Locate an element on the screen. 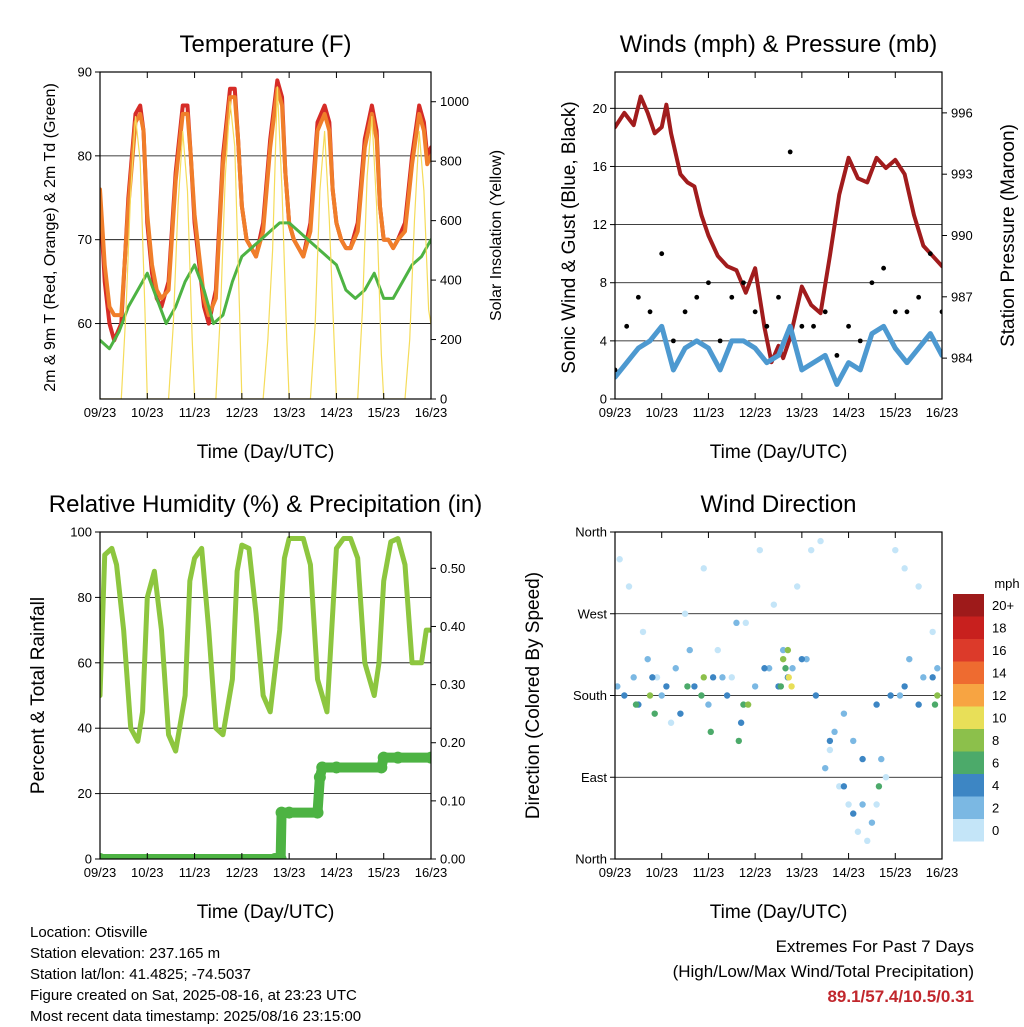 Image resolution: width=1024 pixels, height=1027 pixels. y-tick-label: West is located at coordinates (593, 613).